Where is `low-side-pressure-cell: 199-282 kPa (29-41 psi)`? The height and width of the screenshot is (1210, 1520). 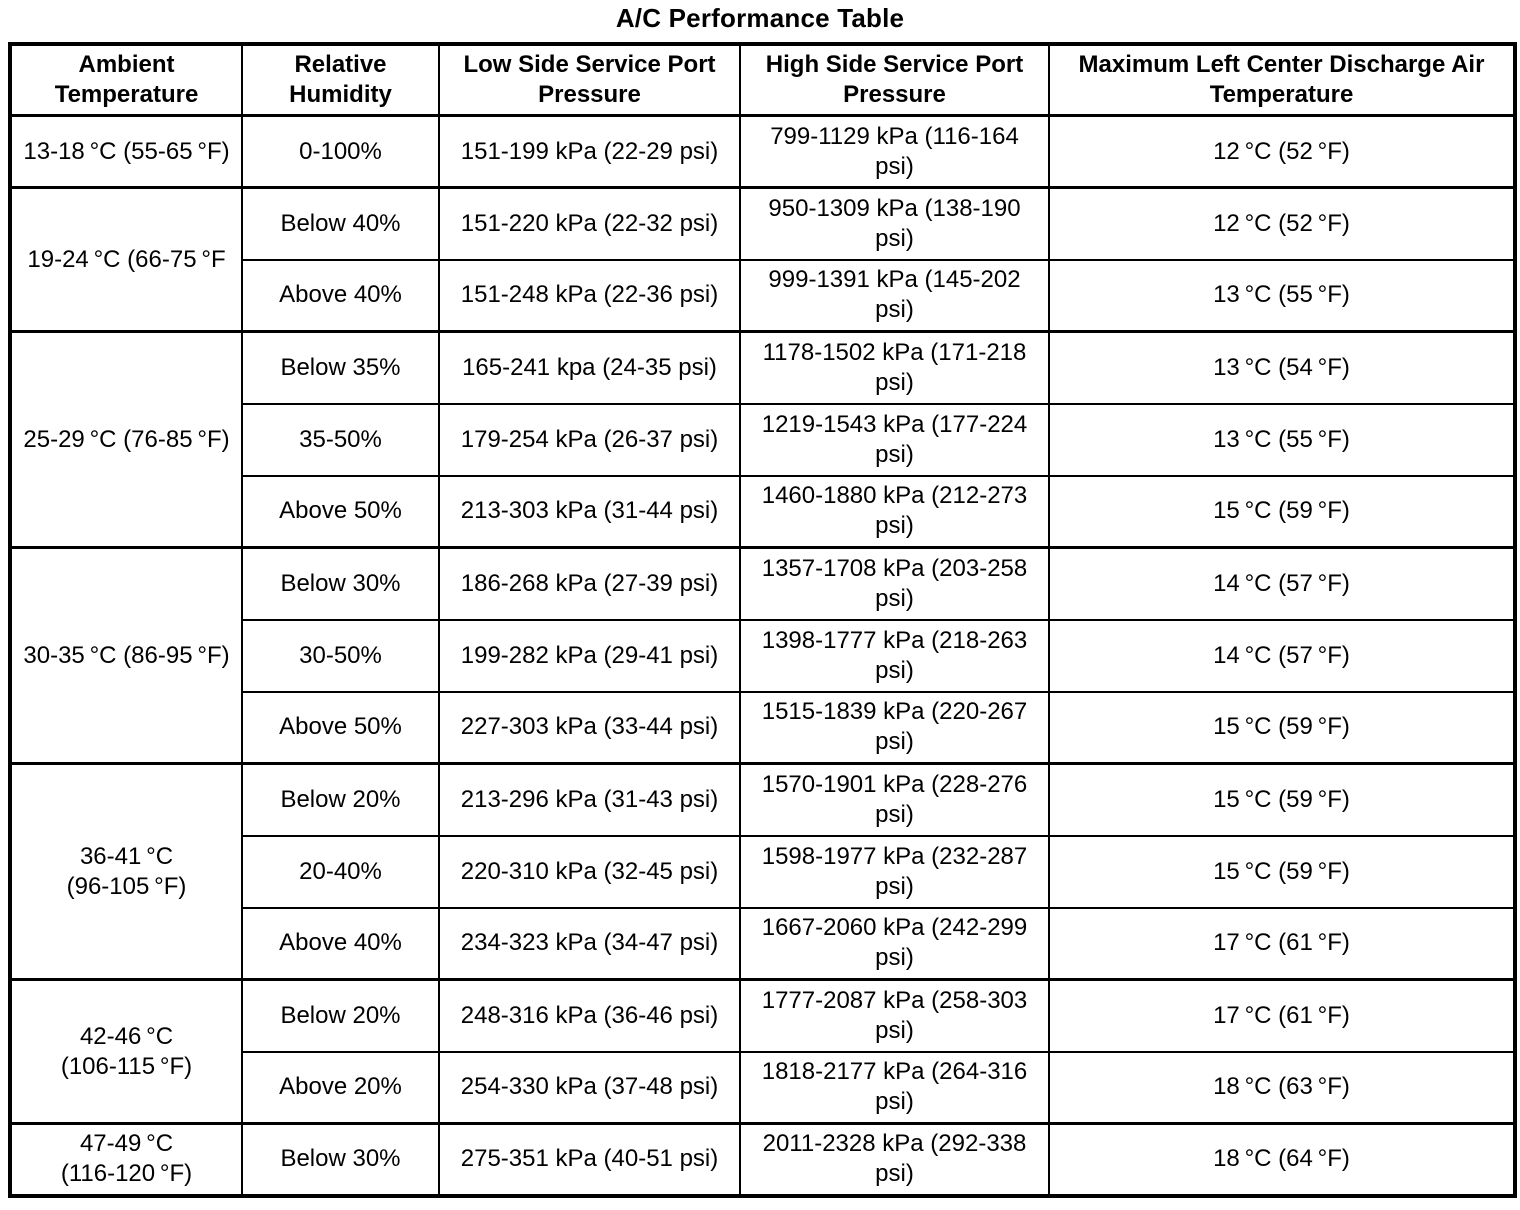
low-side-pressure-cell: 199-282 kPa (29-41 psi) is located at coordinates (589, 655).